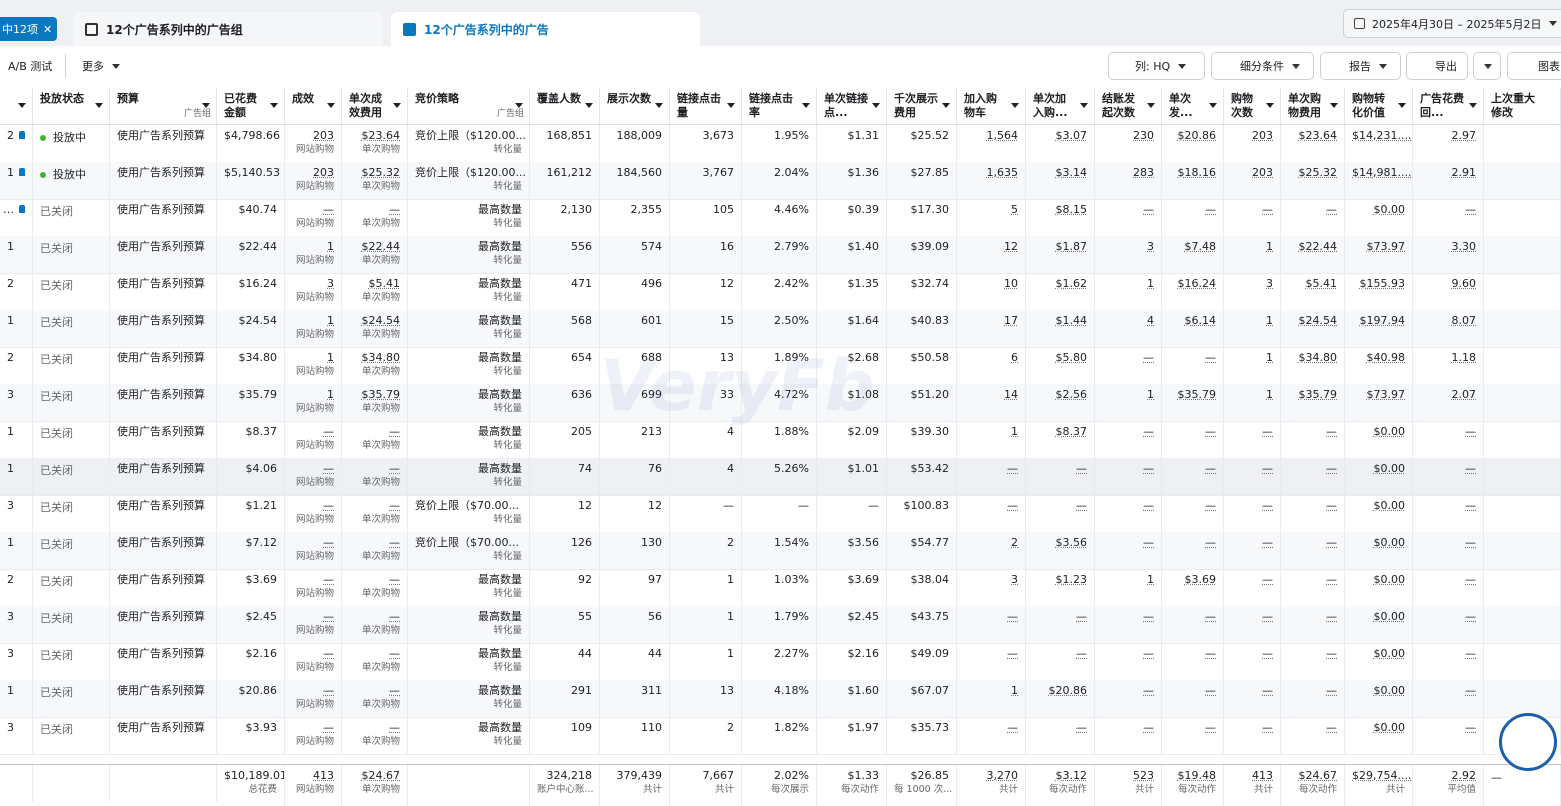 Image resolution: width=1561 pixels, height=806 pixels. Describe the element at coordinates (922, 291) in the screenshot. I see `cell: $32.74` at that location.